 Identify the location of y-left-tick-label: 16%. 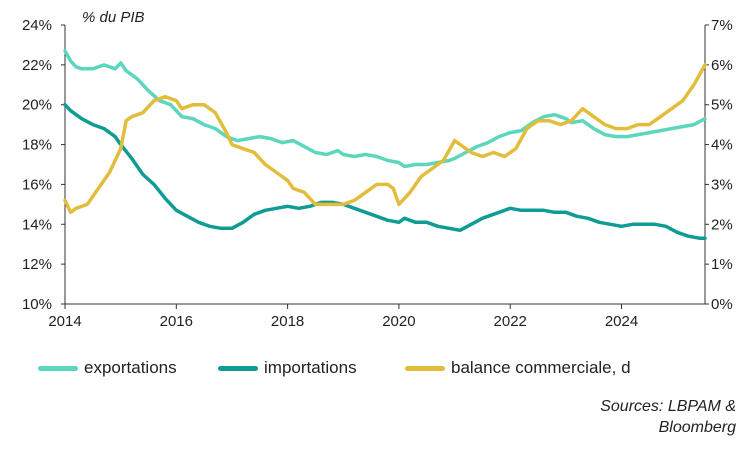
(37, 184).